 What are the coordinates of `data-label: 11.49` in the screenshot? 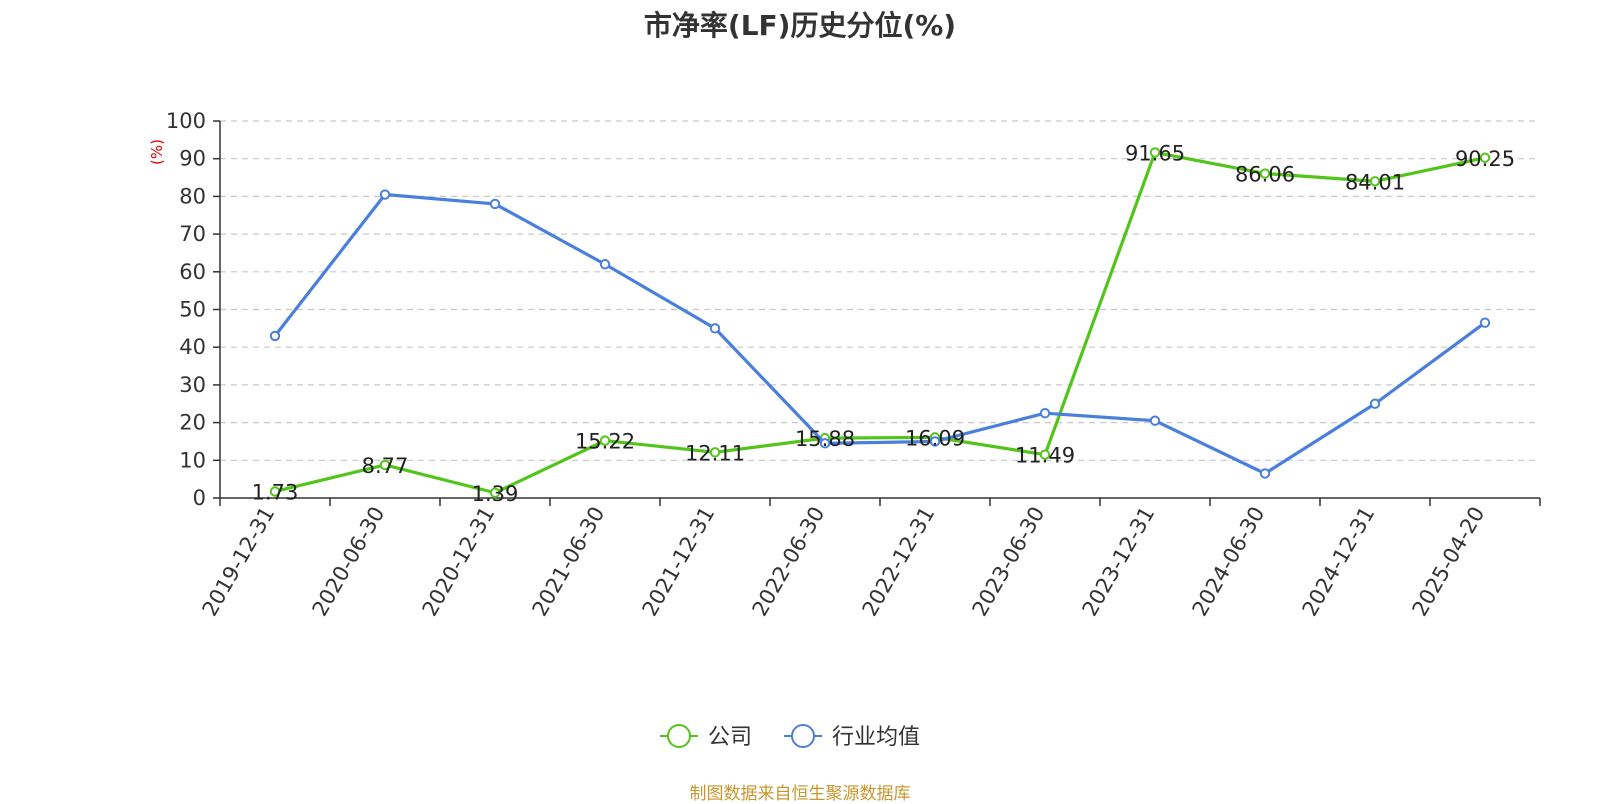 It's located at (1045, 456).